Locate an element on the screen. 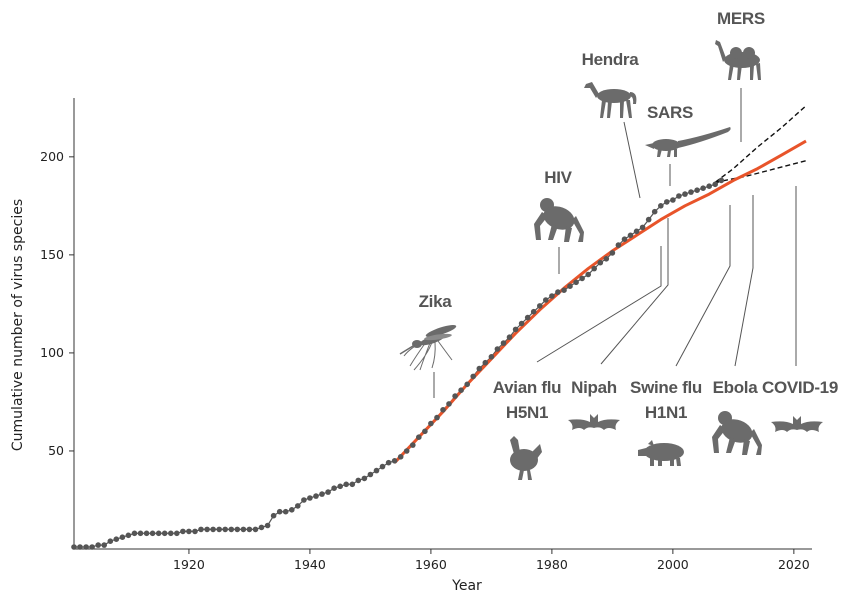 The height and width of the screenshot is (599, 842). mosquito-icon is located at coordinates (428, 348).